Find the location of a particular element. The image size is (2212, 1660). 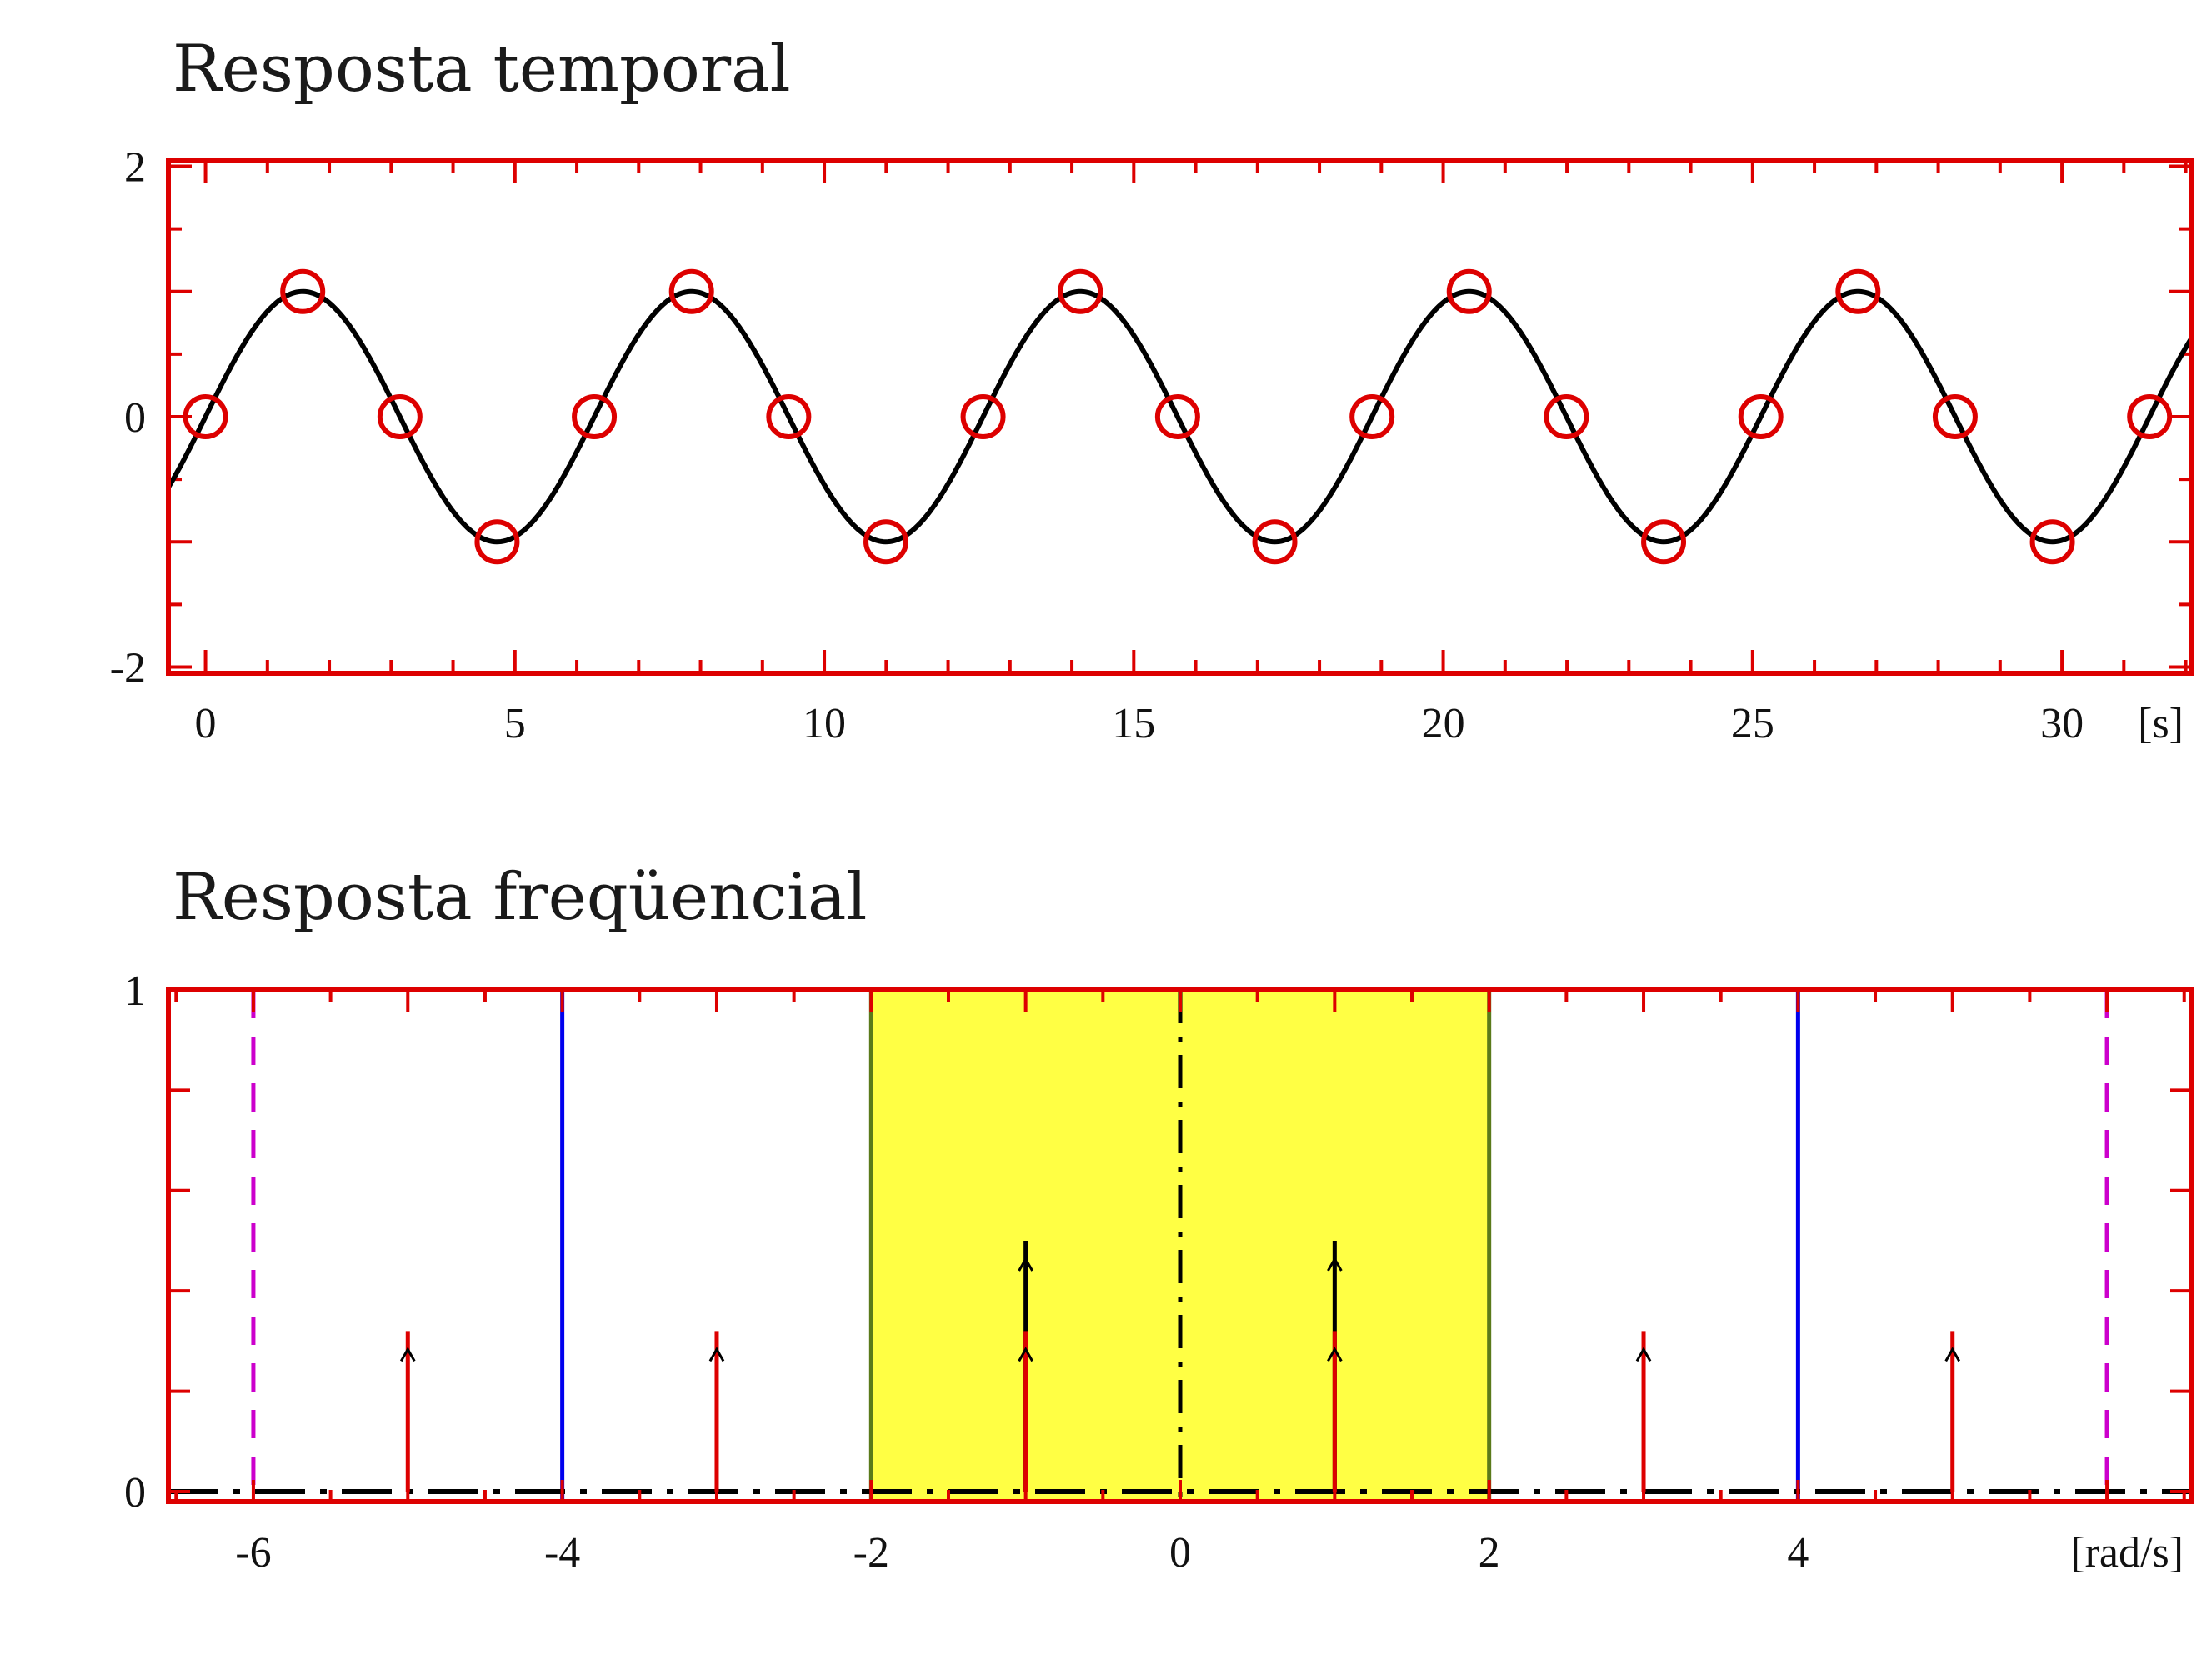

y-tick-label: -2 is located at coordinates (128, 668).